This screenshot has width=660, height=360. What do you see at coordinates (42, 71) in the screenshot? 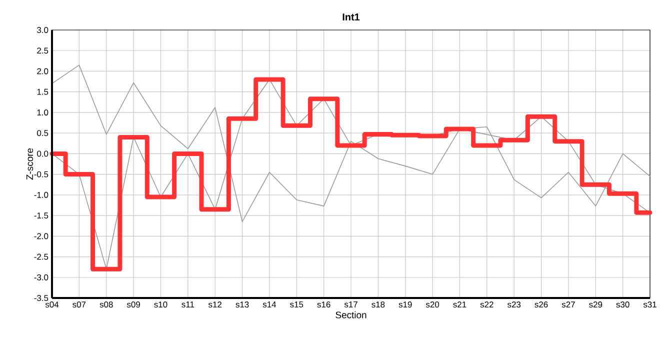
I see `y-tick-label: 2.0` at bounding box center [42, 71].